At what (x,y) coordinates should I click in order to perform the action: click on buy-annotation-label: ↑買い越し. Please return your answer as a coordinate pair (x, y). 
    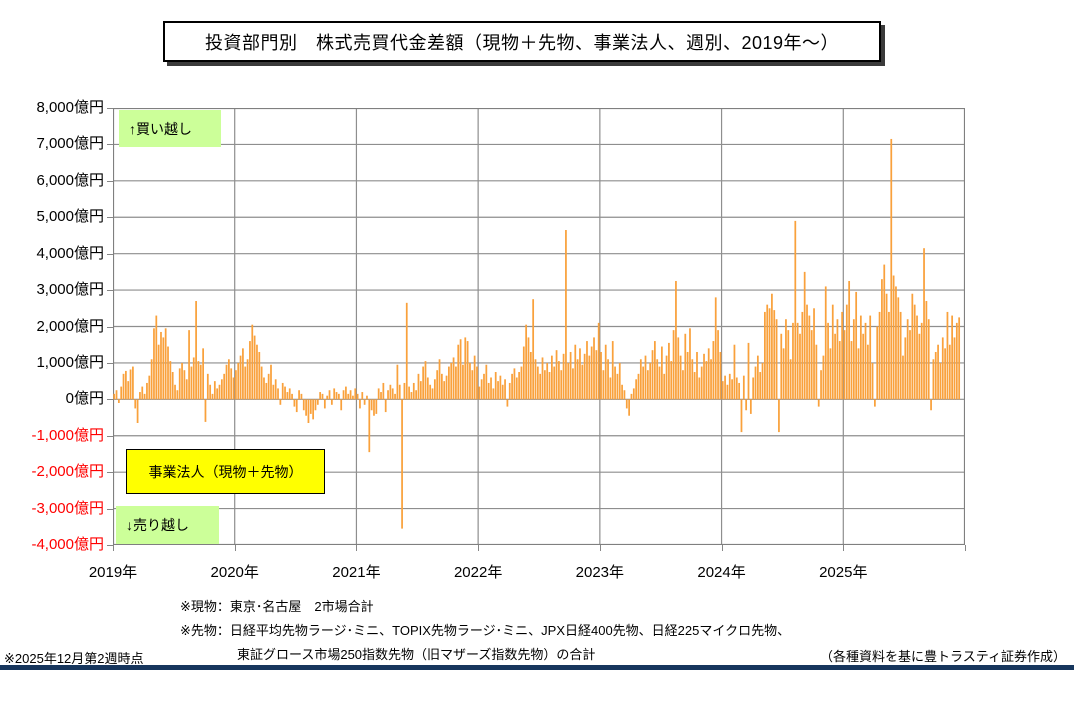
    Looking at the image, I should click on (160, 128).